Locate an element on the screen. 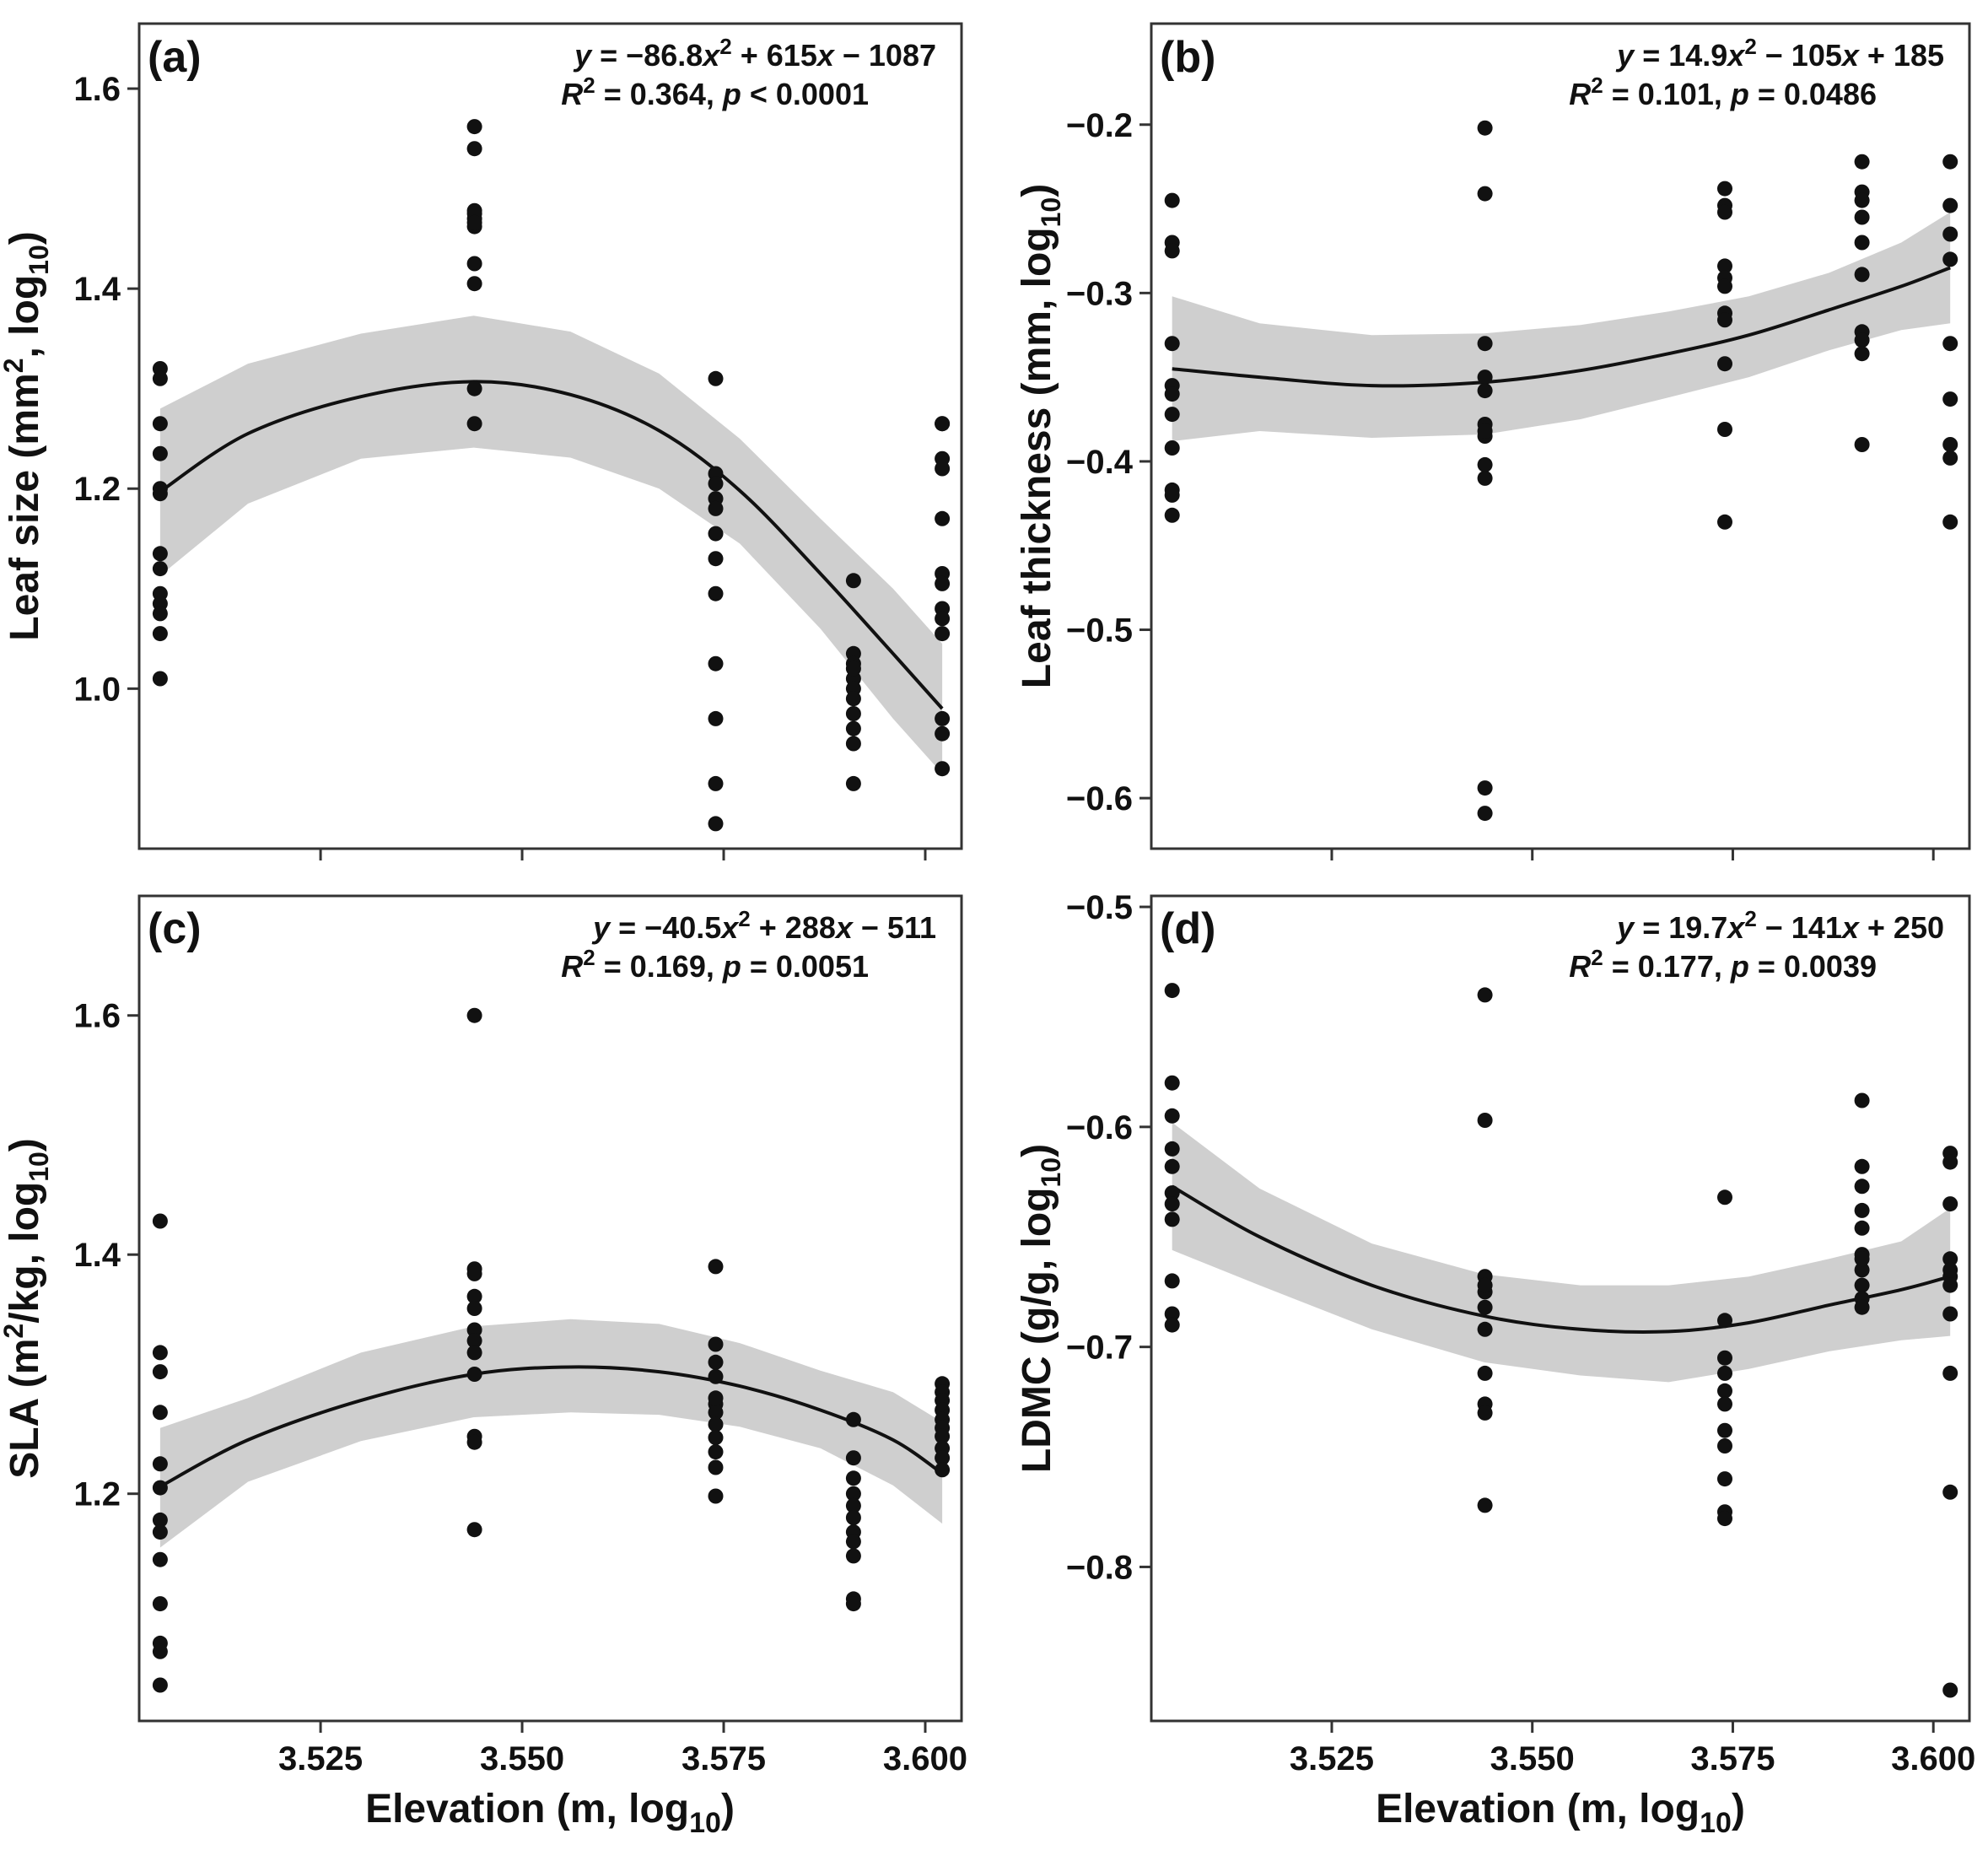 The height and width of the screenshot is (1850, 1988). panel-d-x-tick-label: 3.525 is located at coordinates (1332, 1759).